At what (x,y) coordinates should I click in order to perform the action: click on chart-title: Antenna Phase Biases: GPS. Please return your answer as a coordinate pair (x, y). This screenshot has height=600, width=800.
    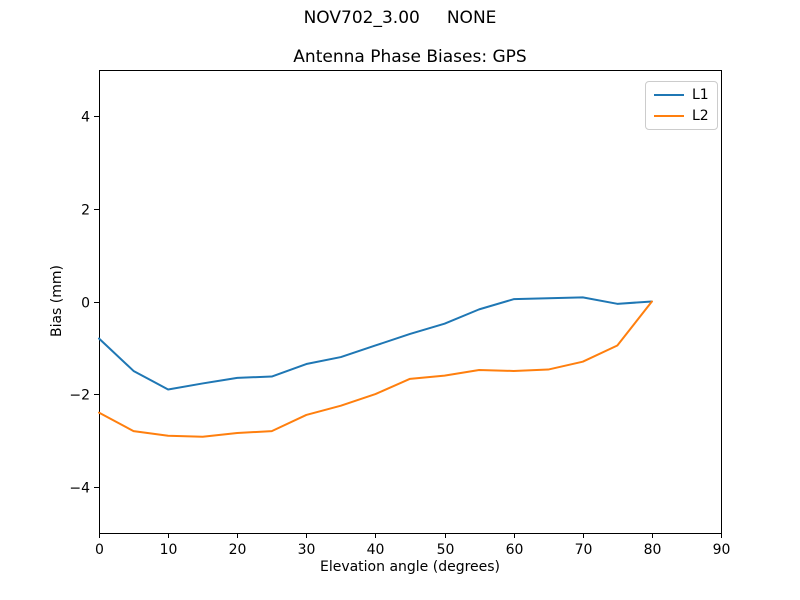
    Looking at the image, I should click on (410, 57).